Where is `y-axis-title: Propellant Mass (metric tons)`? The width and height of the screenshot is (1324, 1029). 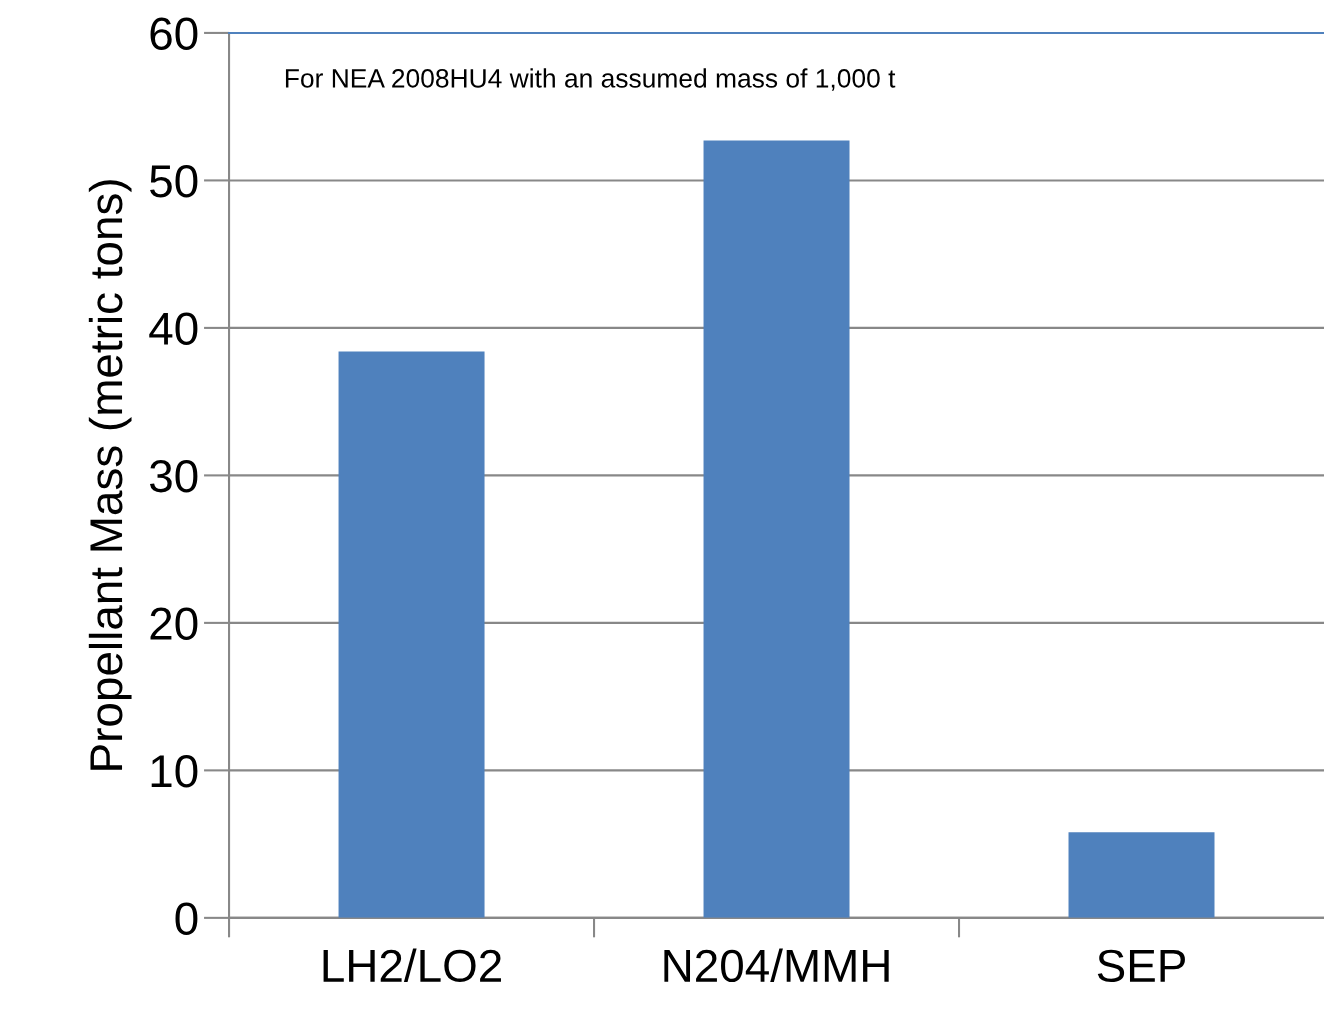 y-axis-title: Propellant Mass (metric tons) is located at coordinates (110, 475).